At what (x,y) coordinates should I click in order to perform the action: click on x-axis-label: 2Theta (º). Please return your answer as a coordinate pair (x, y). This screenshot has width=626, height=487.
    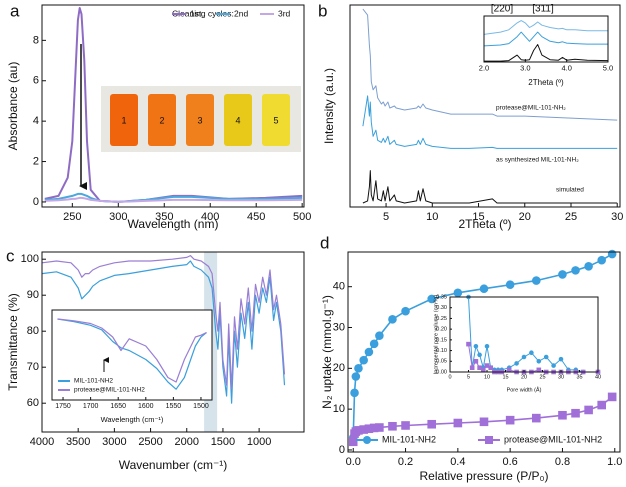
    Looking at the image, I should click on (484, 224).